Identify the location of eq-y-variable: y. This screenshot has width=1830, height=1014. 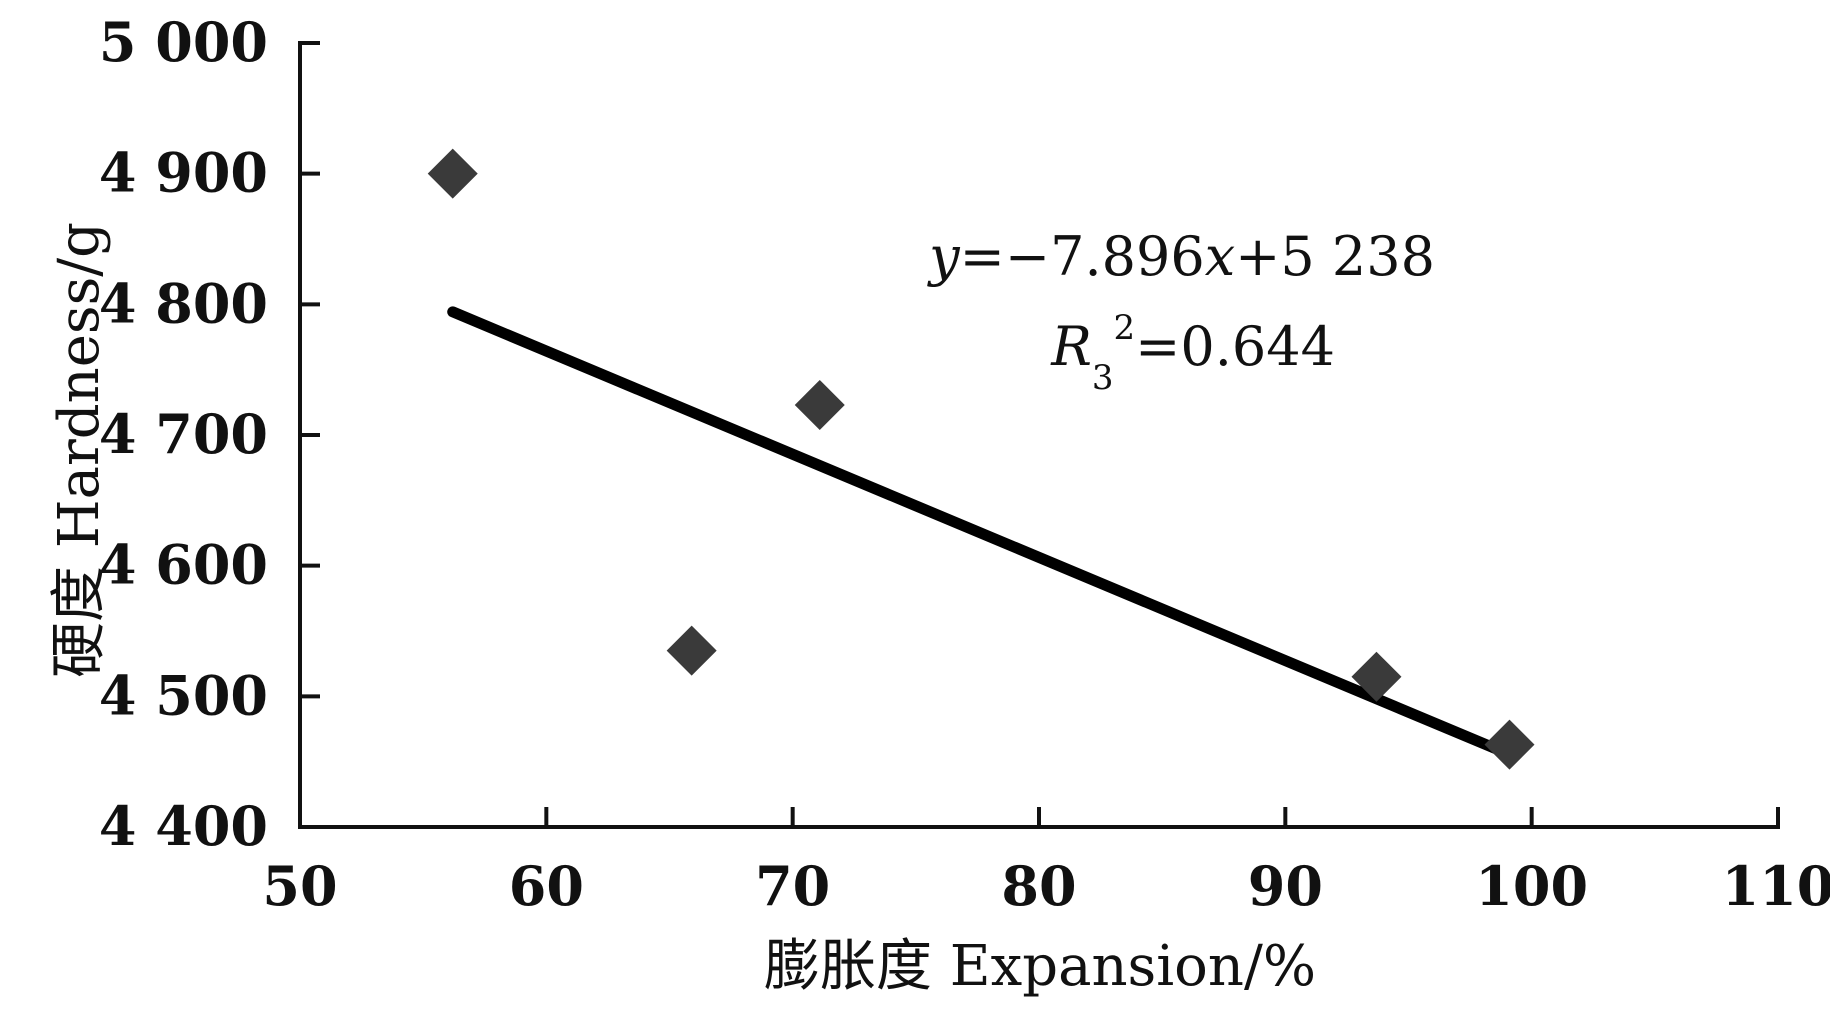
(944, 256).